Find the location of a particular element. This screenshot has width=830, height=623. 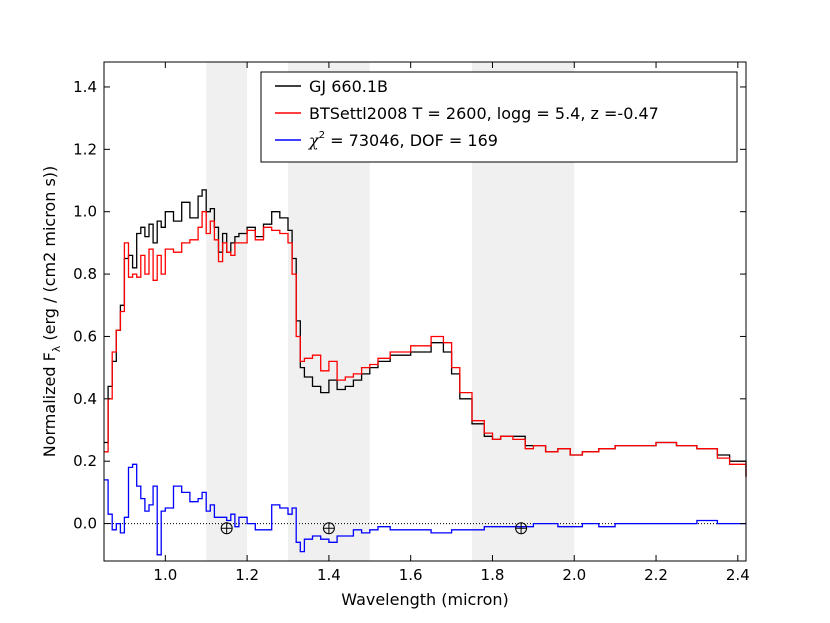

x-tick-label: 1.8 is located at coordinates (493, 575).